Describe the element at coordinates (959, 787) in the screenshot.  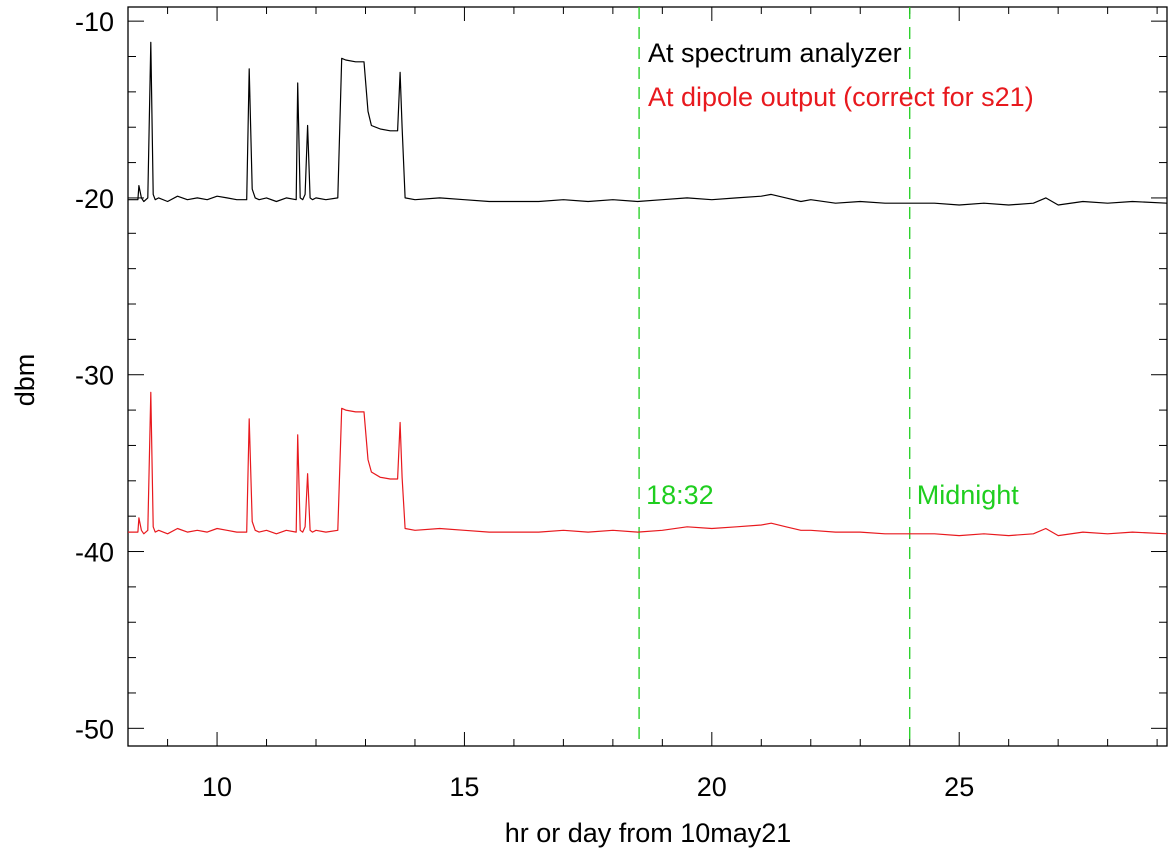
I see `x-tick-label: 25` at that location.